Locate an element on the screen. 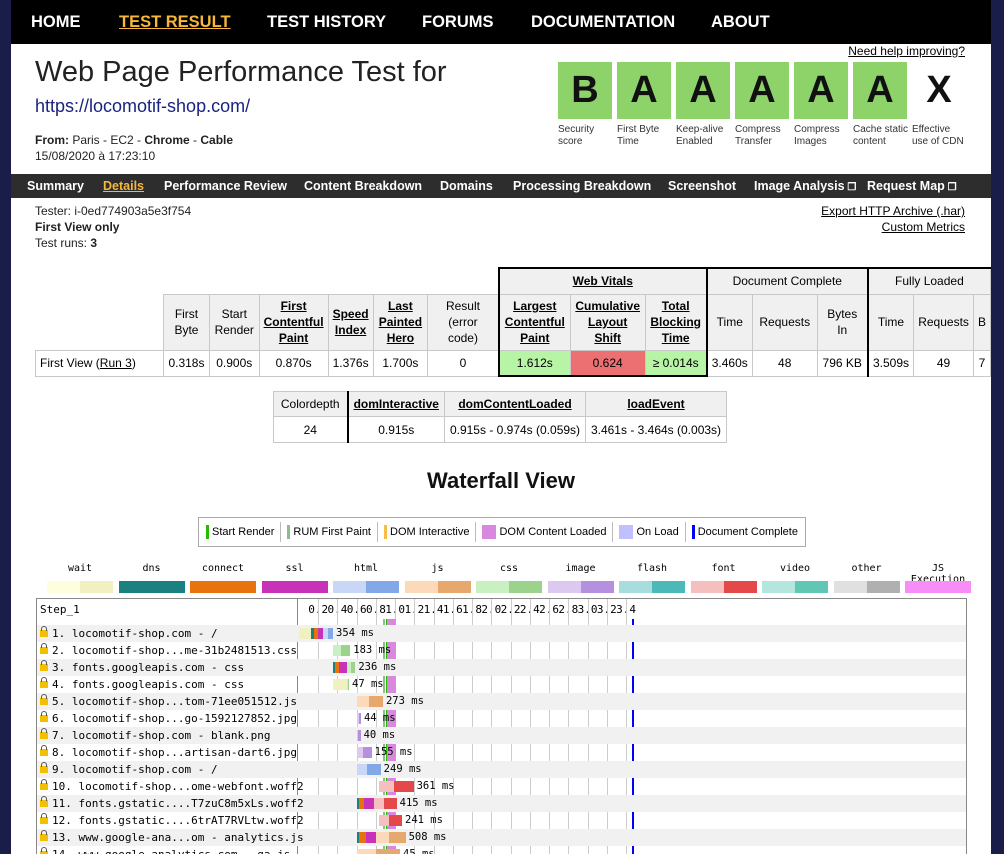  topnav-forums: FORUMS is located at coordinates (458, 22).